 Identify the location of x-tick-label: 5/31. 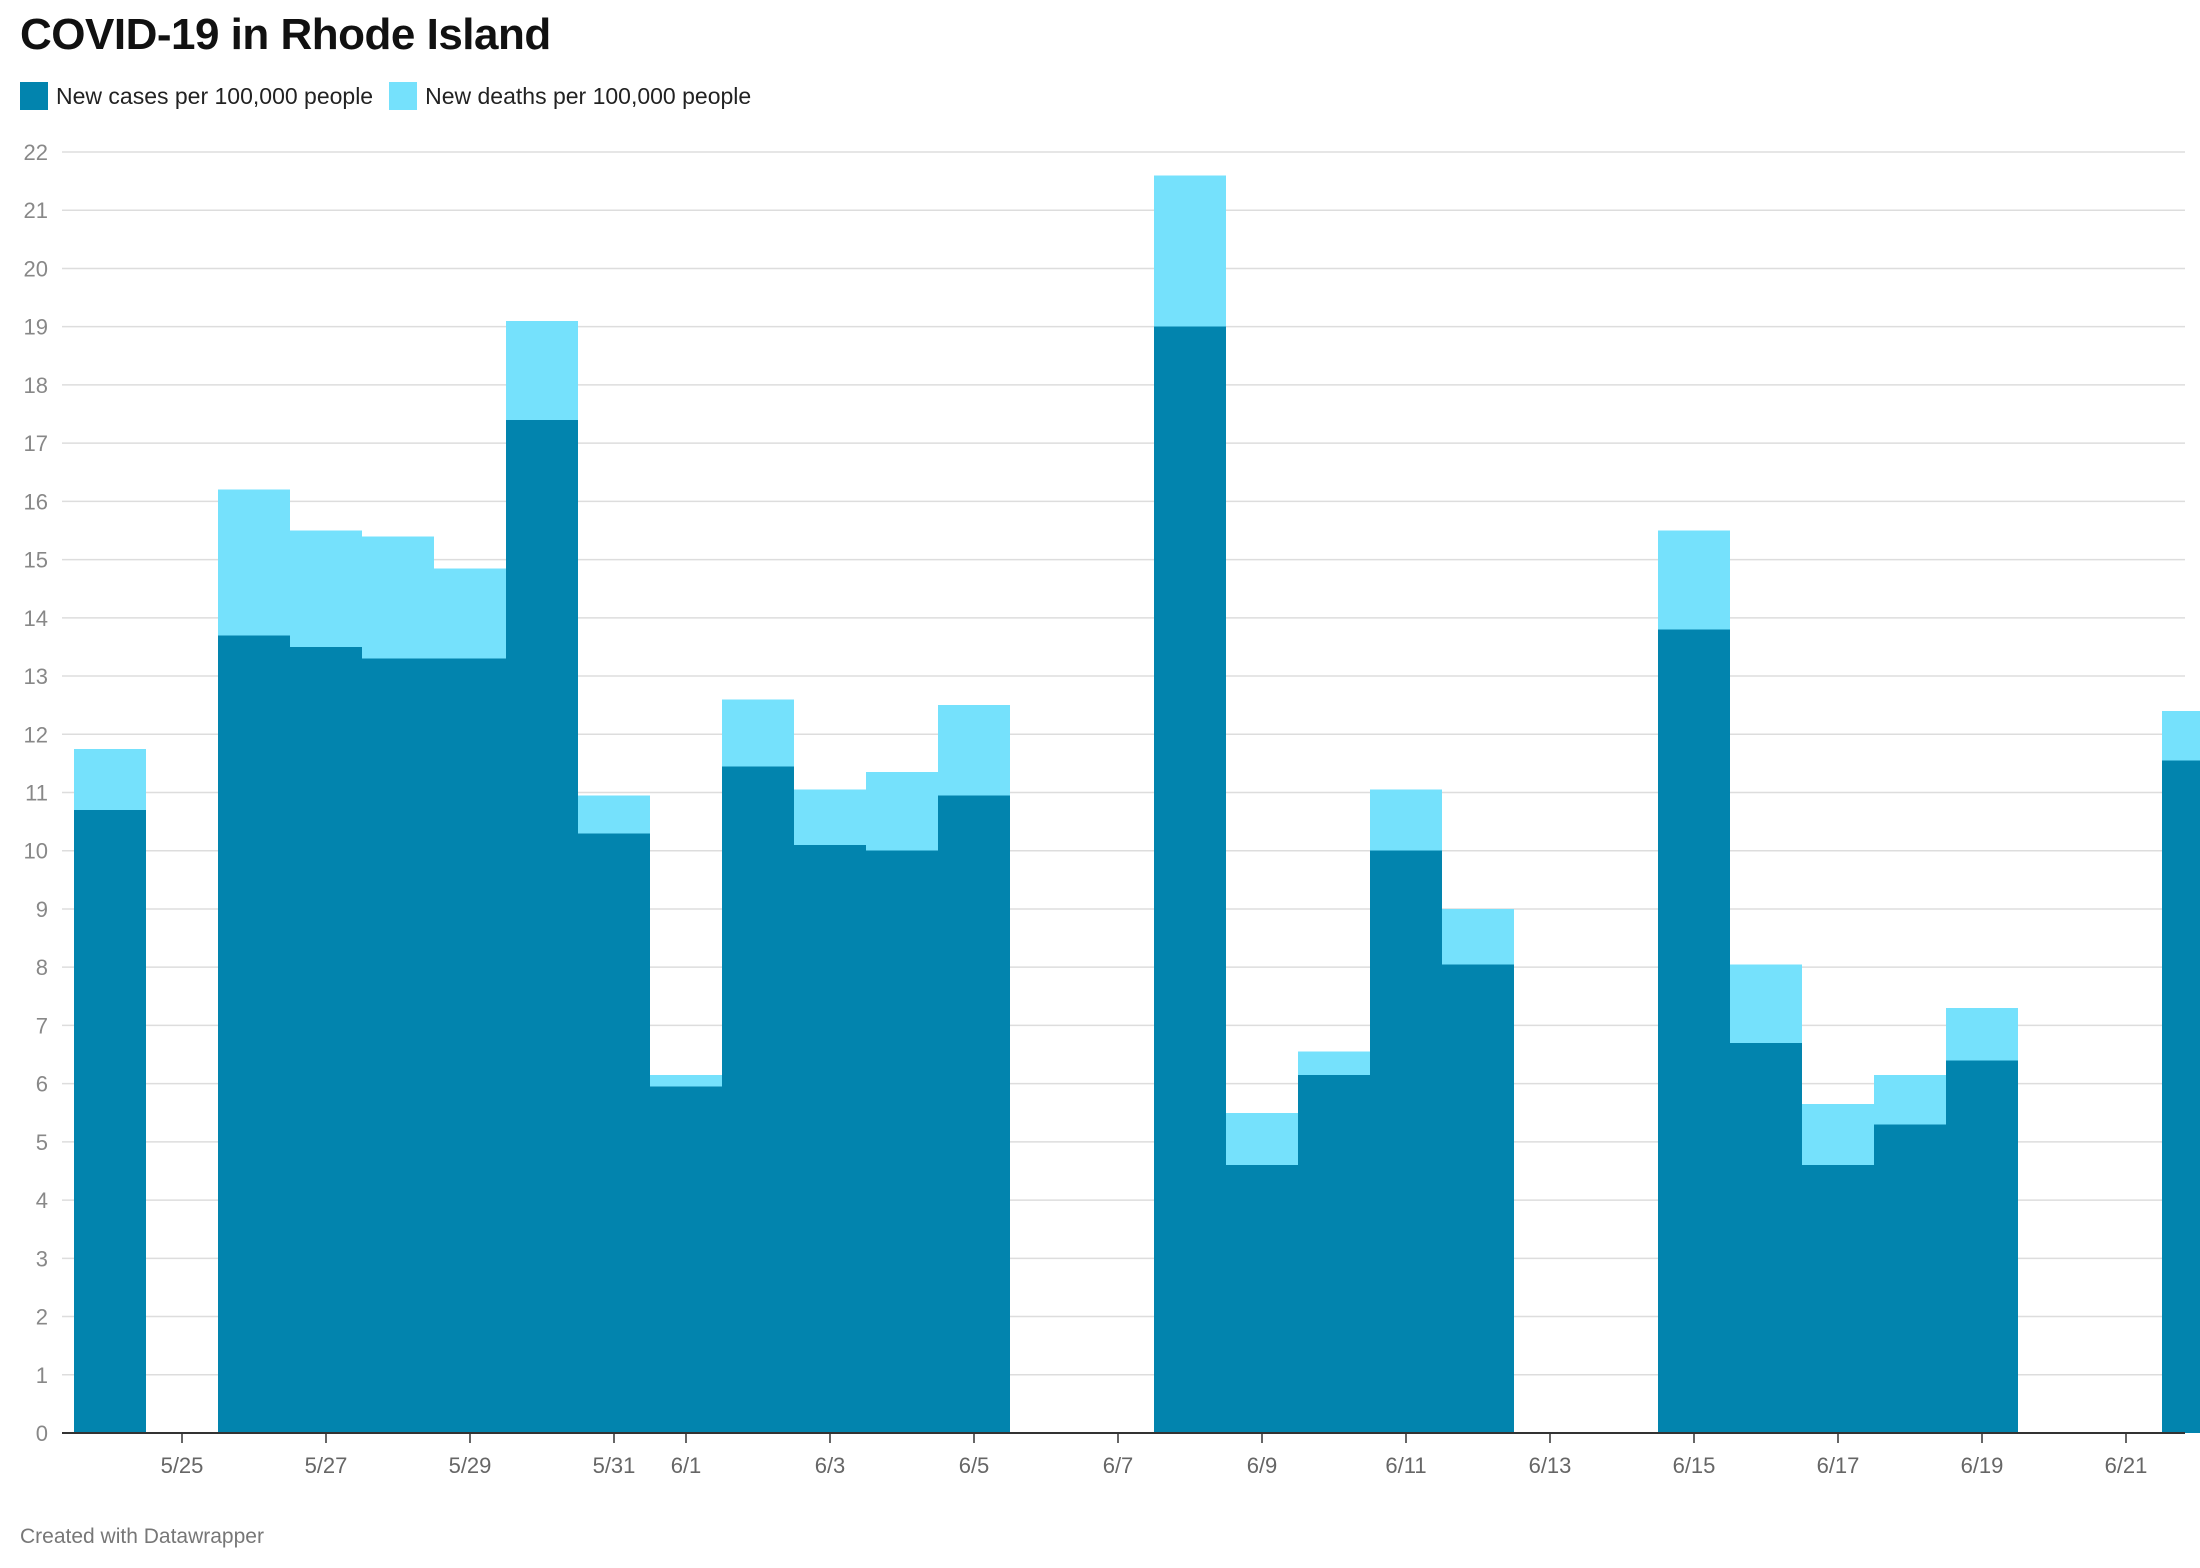
(614, 1465).